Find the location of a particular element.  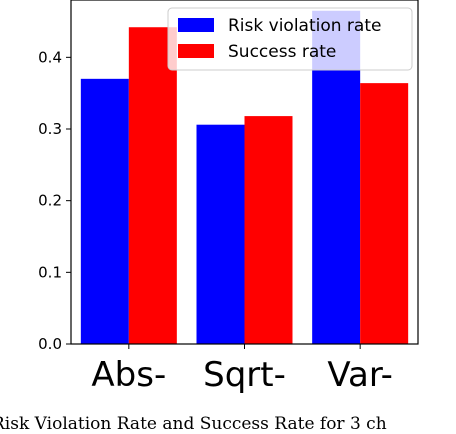

y-tick-label: 0.3 is located at coordinates (50, 129).